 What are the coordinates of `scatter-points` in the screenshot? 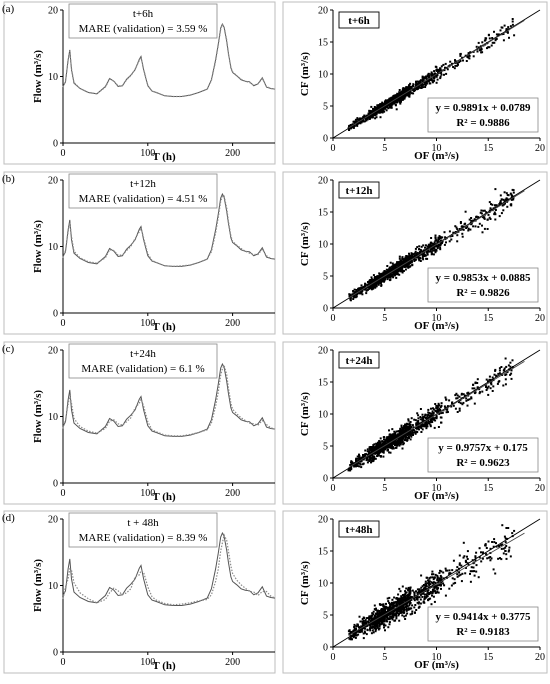 It's located at (431, 245).